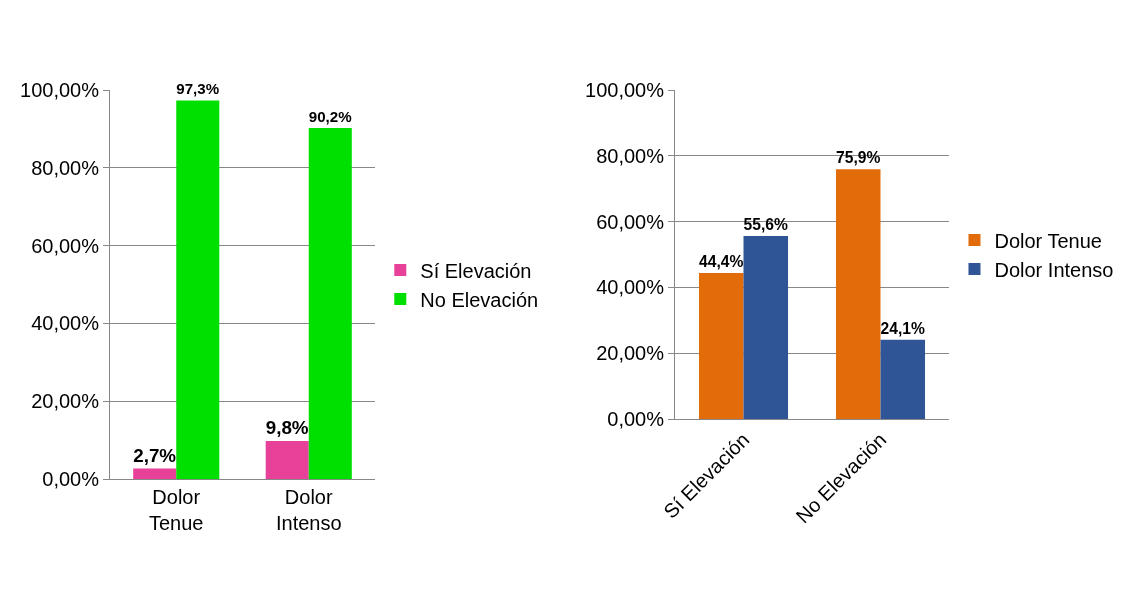 This screenshot has width=1131, height=589. What do you see at coordinates (902, 328) in the screenshot?
I see `data-label: 24,1%` at bounding box center [902, 328].